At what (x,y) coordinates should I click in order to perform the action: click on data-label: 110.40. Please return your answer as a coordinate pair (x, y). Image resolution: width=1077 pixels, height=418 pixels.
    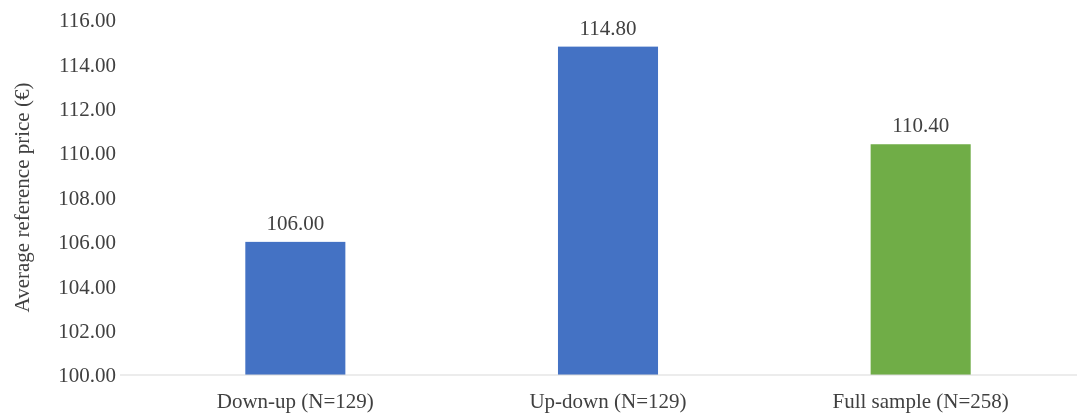
    Looking at the image, I should click on (921, 125).